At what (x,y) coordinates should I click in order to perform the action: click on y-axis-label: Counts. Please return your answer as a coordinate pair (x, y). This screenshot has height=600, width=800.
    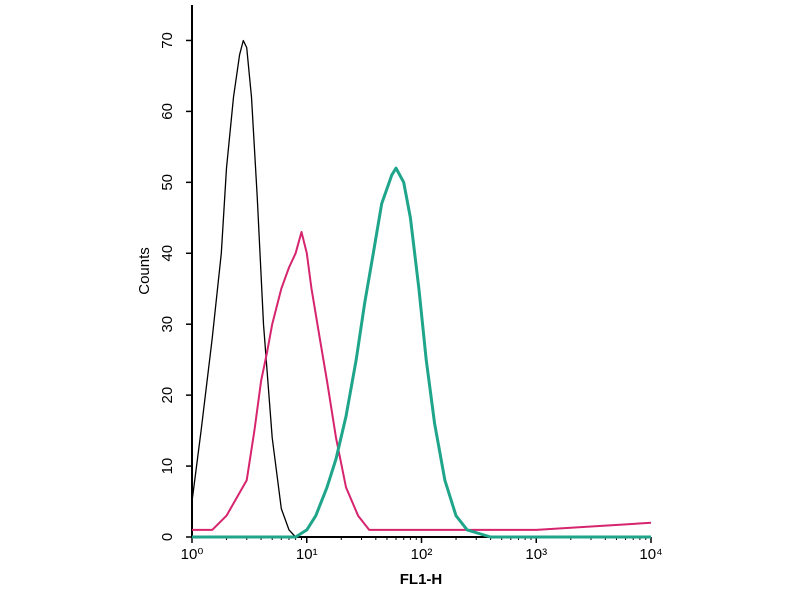
    Looking at the image, I should click on (144, 271).